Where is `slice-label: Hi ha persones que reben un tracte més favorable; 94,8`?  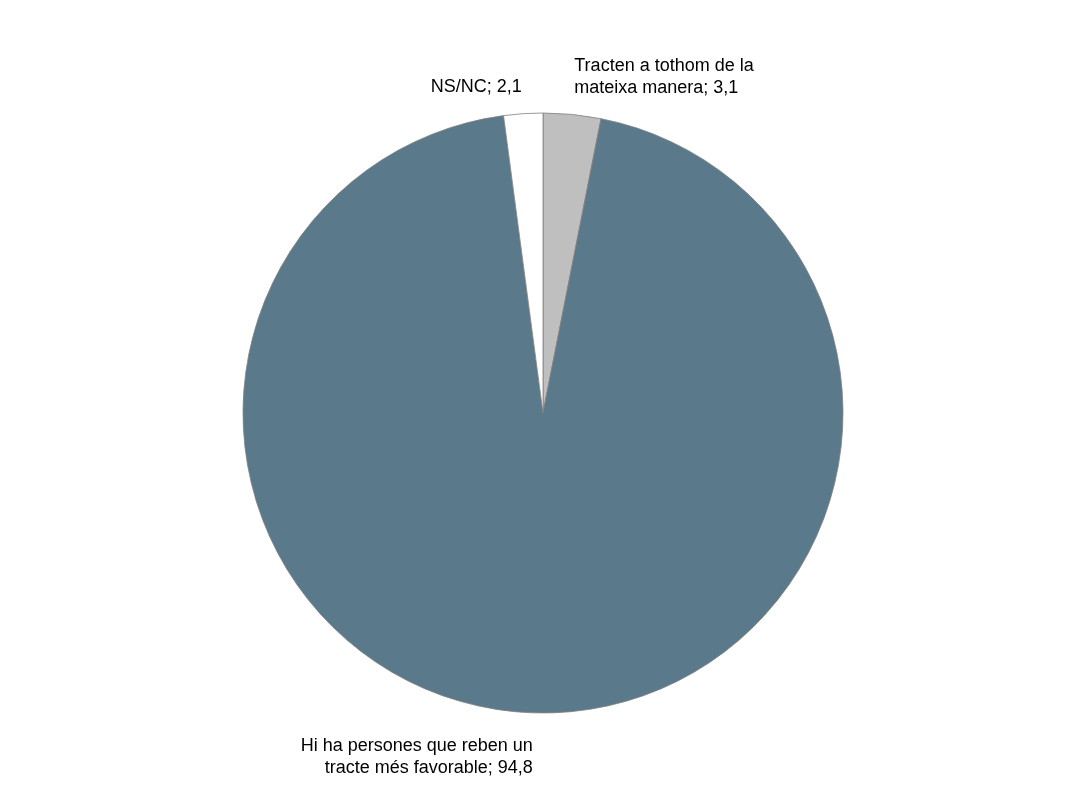
slice-label: Hi ha persones que reben un tracte més favorable; 94,8 is located at coordinates (416, 755).